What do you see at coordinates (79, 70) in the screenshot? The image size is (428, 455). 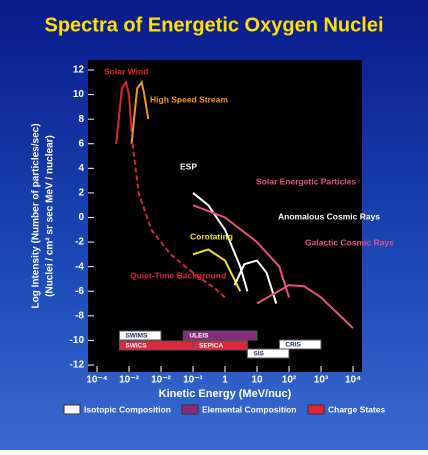 I see `y-tick-label: 12` at bounding box center [79, 70].